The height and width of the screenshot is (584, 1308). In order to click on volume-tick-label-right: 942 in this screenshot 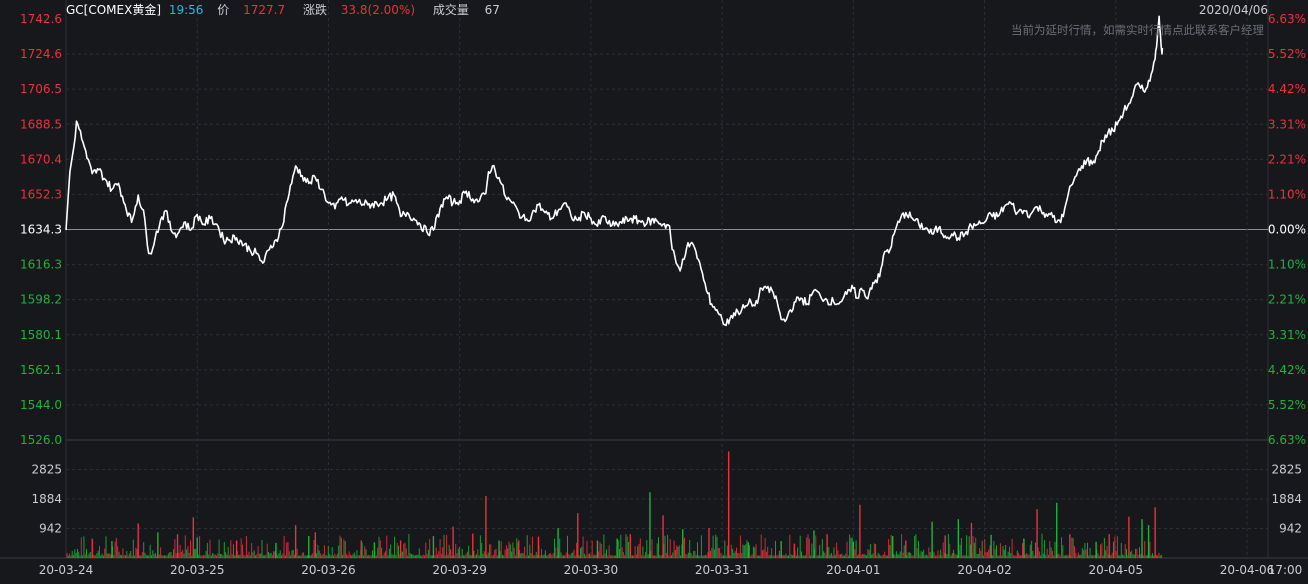, I will do `click(1290, 528)`.